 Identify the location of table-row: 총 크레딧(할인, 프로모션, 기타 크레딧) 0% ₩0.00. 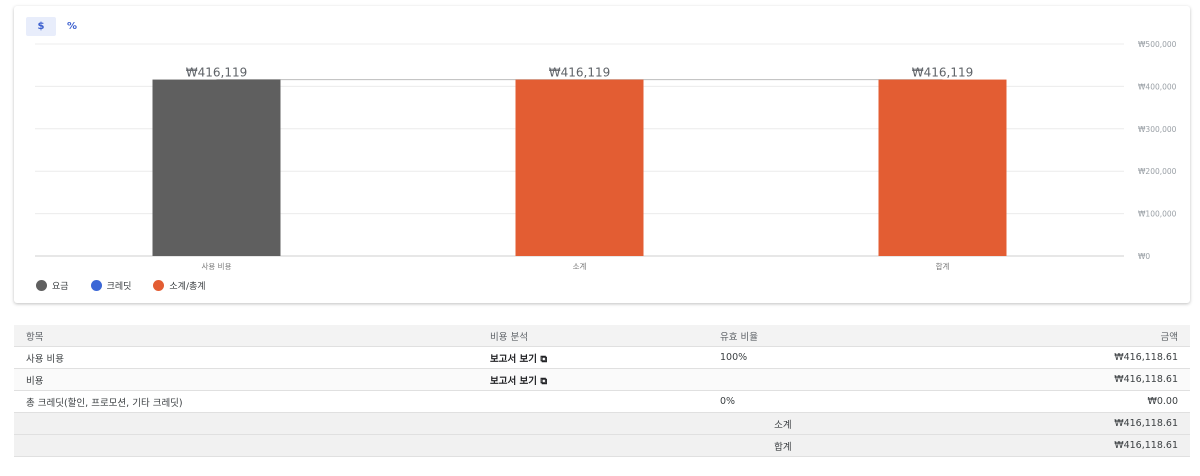
(602, 401).